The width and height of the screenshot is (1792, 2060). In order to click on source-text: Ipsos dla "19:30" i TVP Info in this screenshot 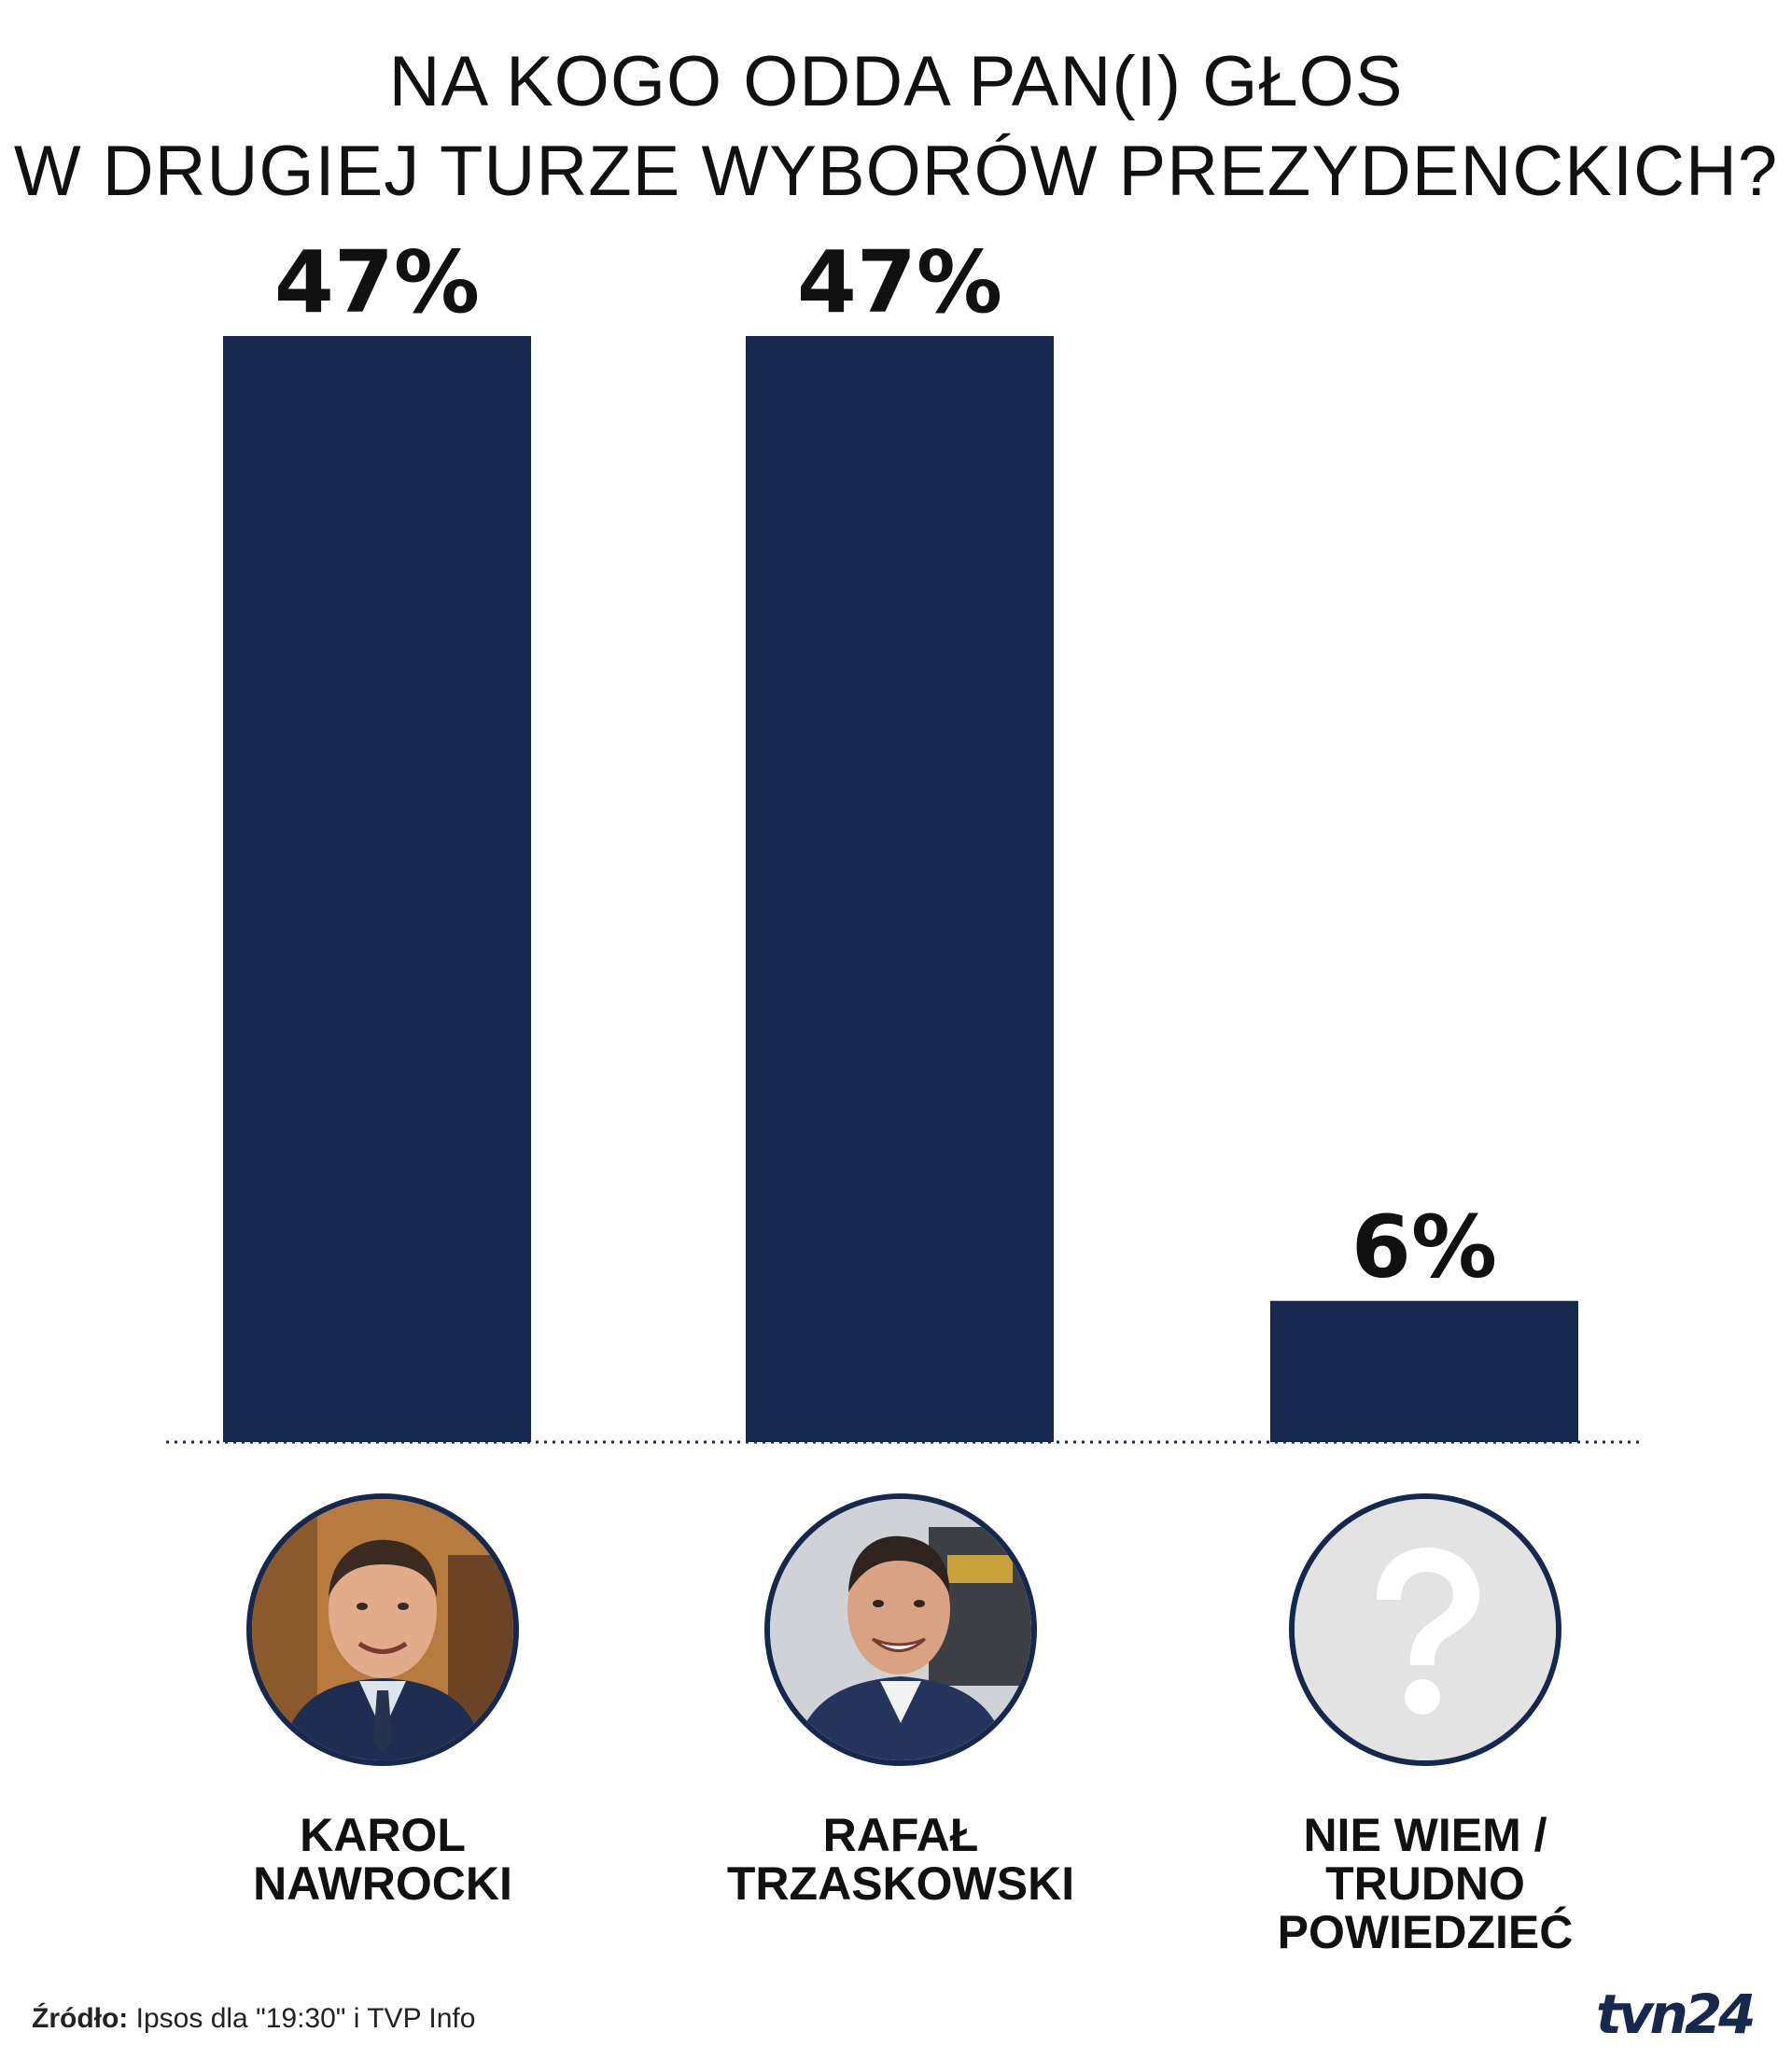, I will do `click(305, 2018)`.